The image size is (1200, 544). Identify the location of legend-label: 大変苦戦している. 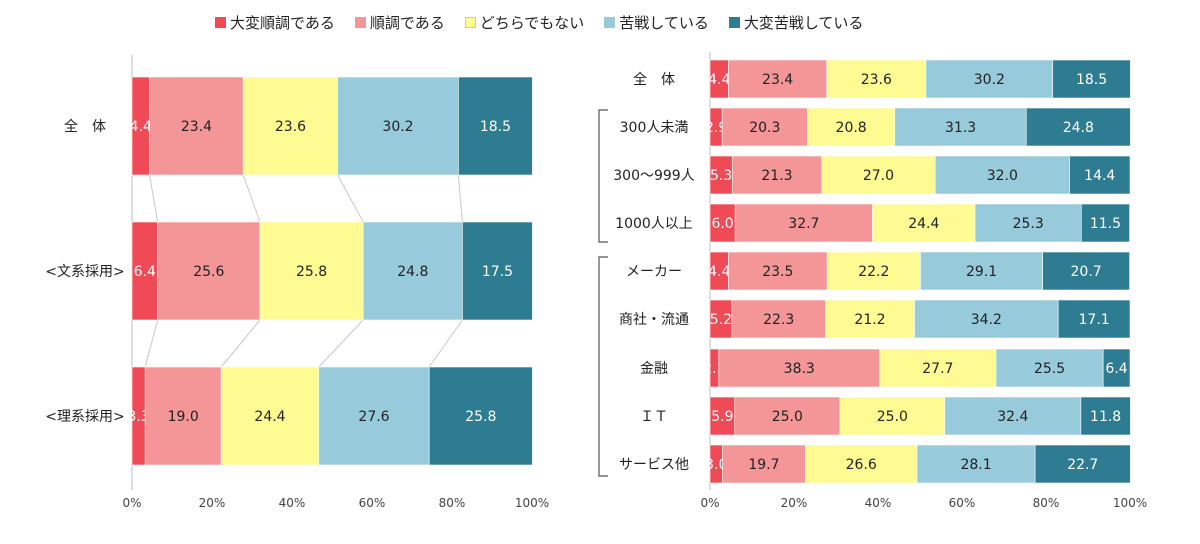
(803, 22).